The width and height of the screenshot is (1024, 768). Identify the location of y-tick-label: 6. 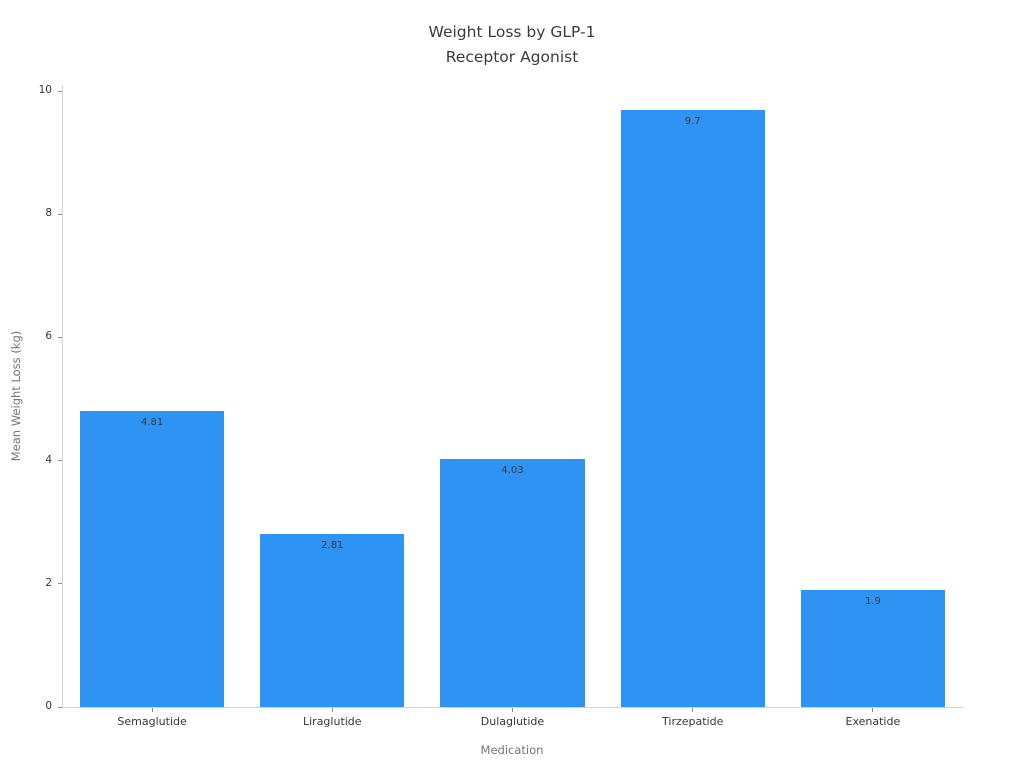
(48, 336).